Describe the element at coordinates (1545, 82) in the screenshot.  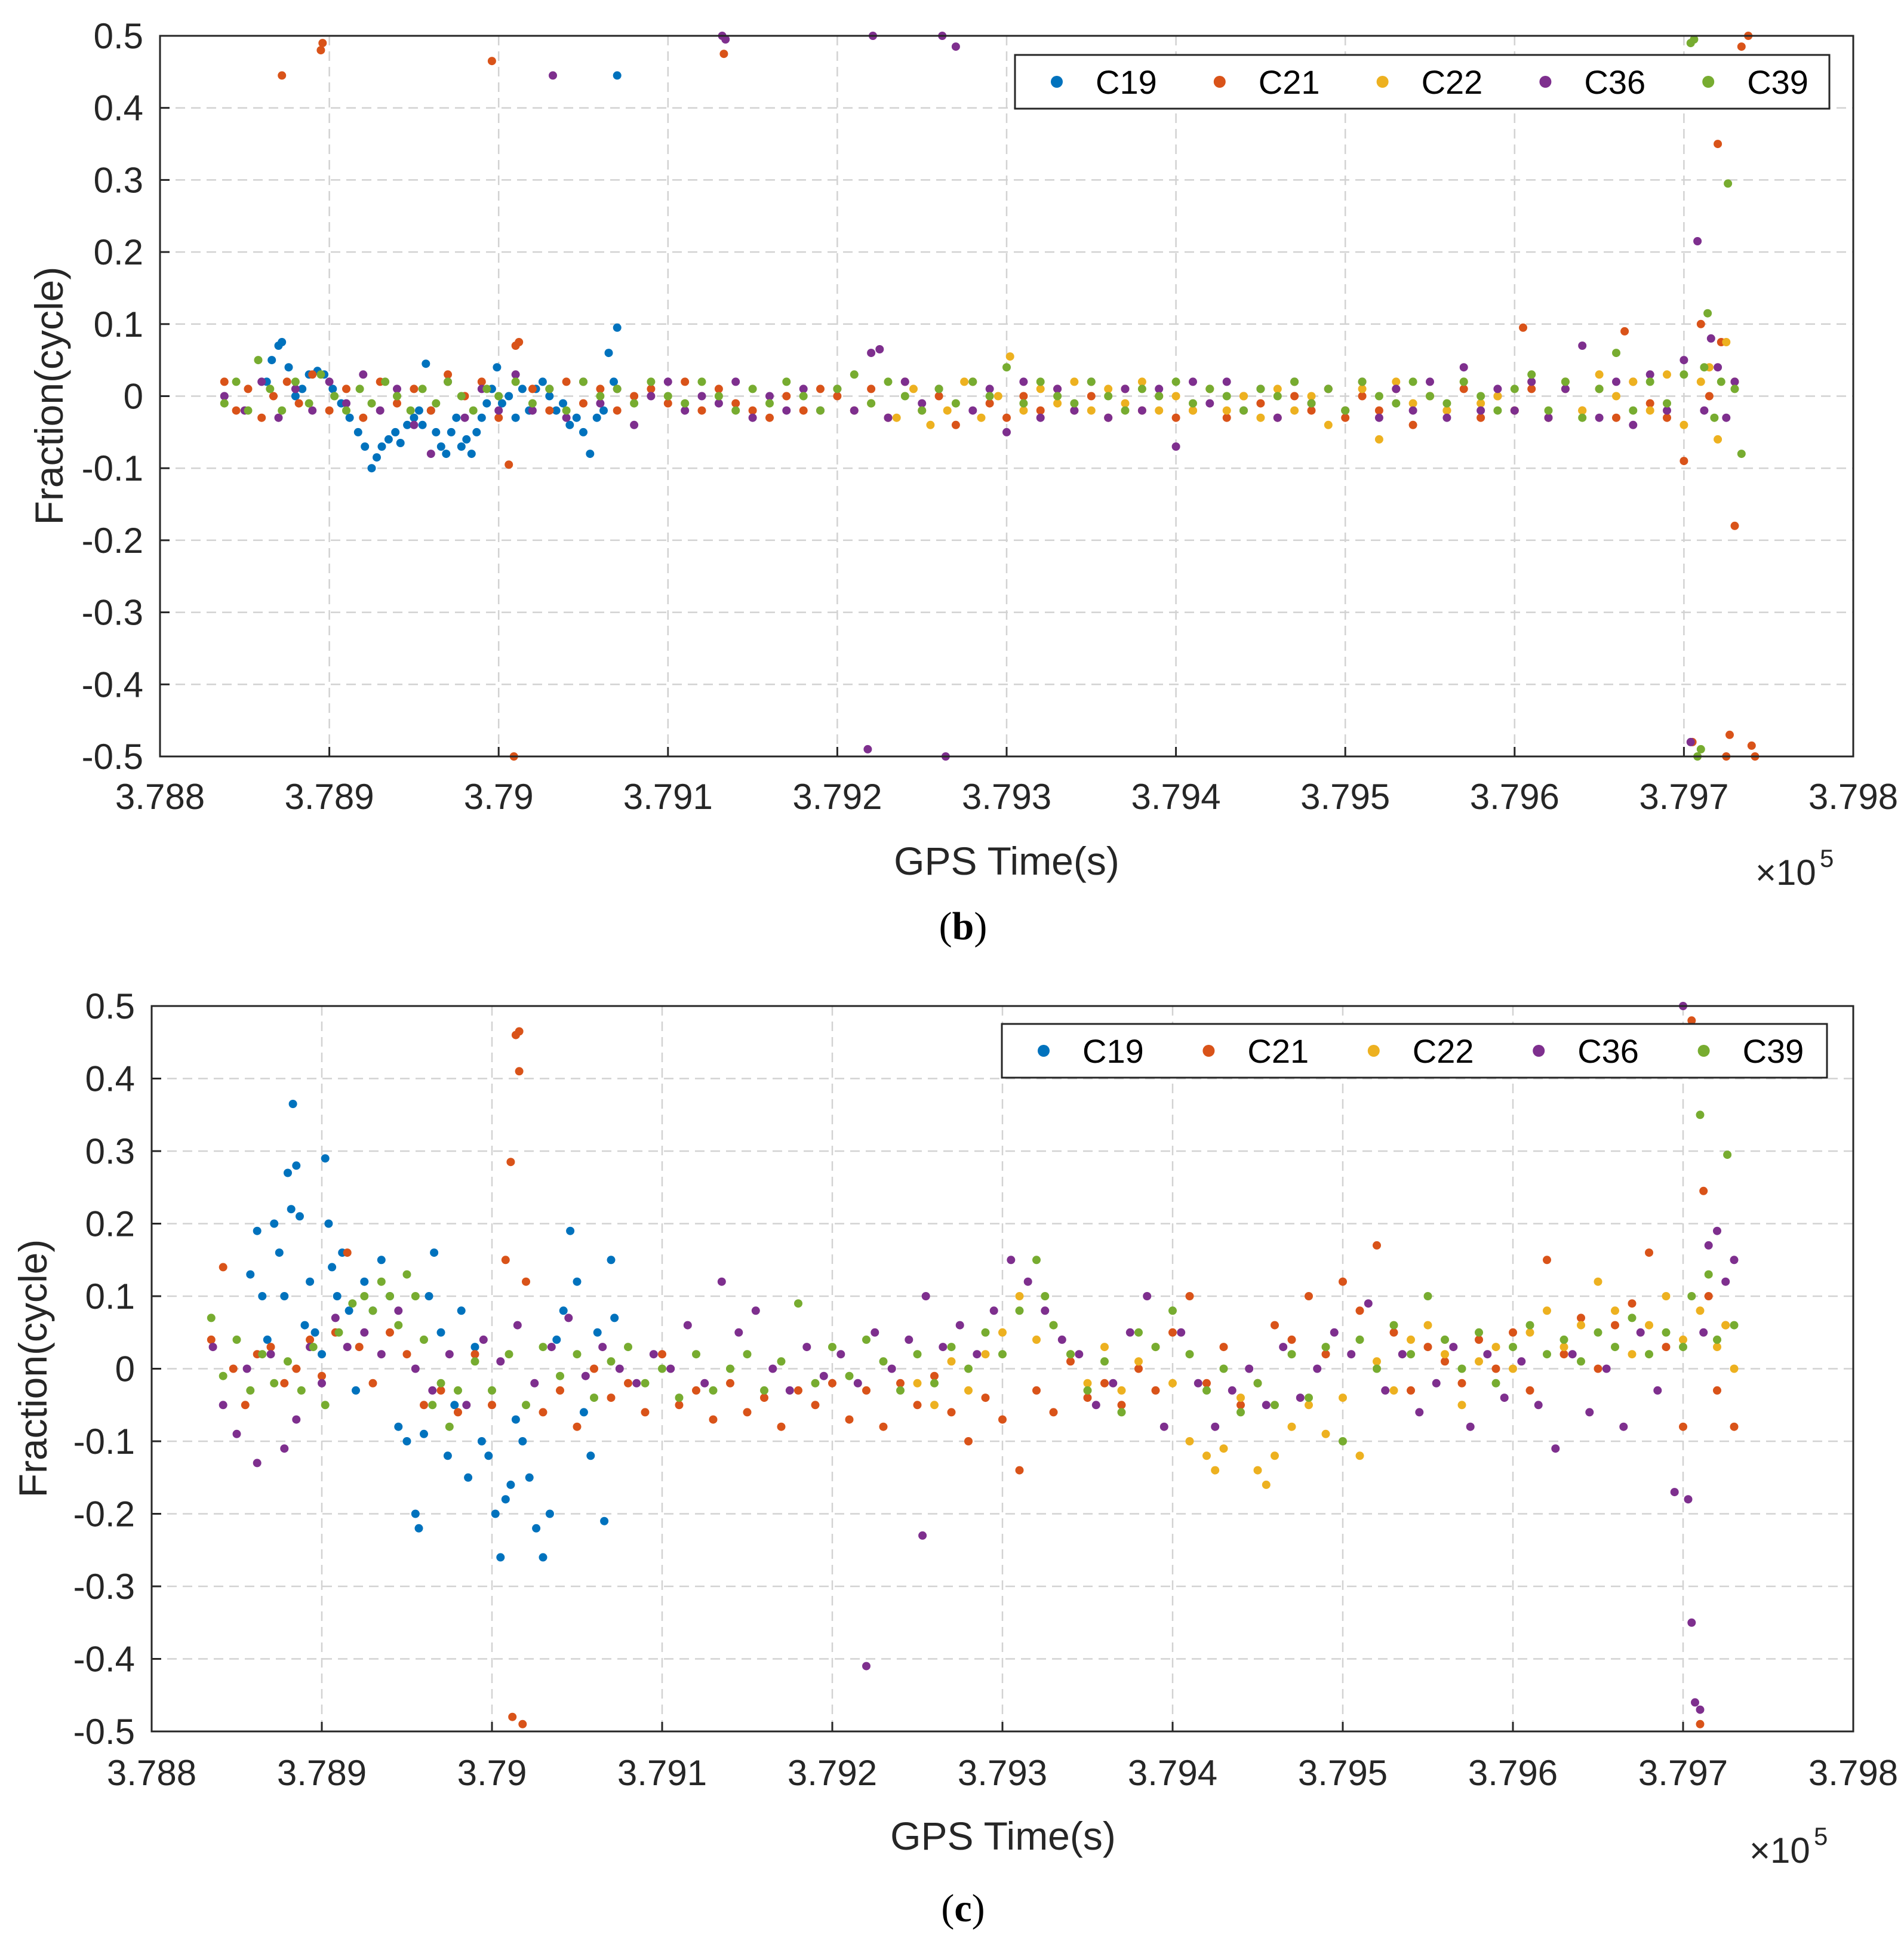
I see `legend-marker-c36` at that location.